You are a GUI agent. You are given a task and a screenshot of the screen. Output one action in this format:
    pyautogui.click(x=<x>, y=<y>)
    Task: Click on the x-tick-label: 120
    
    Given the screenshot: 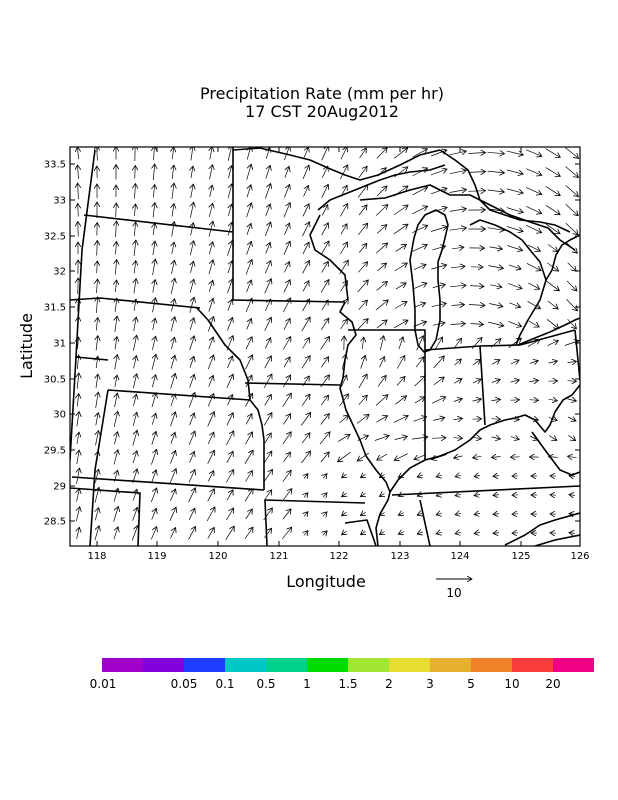 What is the action you would take?
    pyautogui.click(x=217, y=556)
    